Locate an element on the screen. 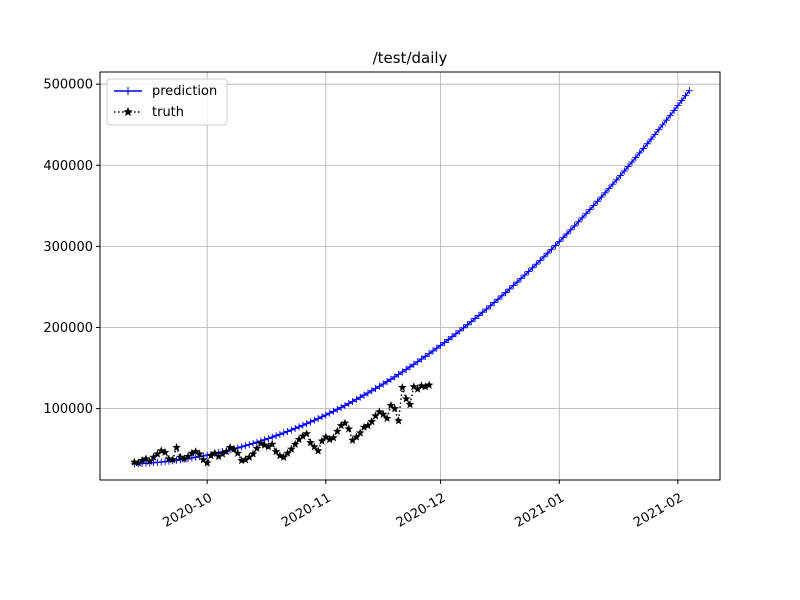 Image resolution: width=800 pixels, height=600 pixels. legend-prediction-marker is located at coordinates (128, 91).